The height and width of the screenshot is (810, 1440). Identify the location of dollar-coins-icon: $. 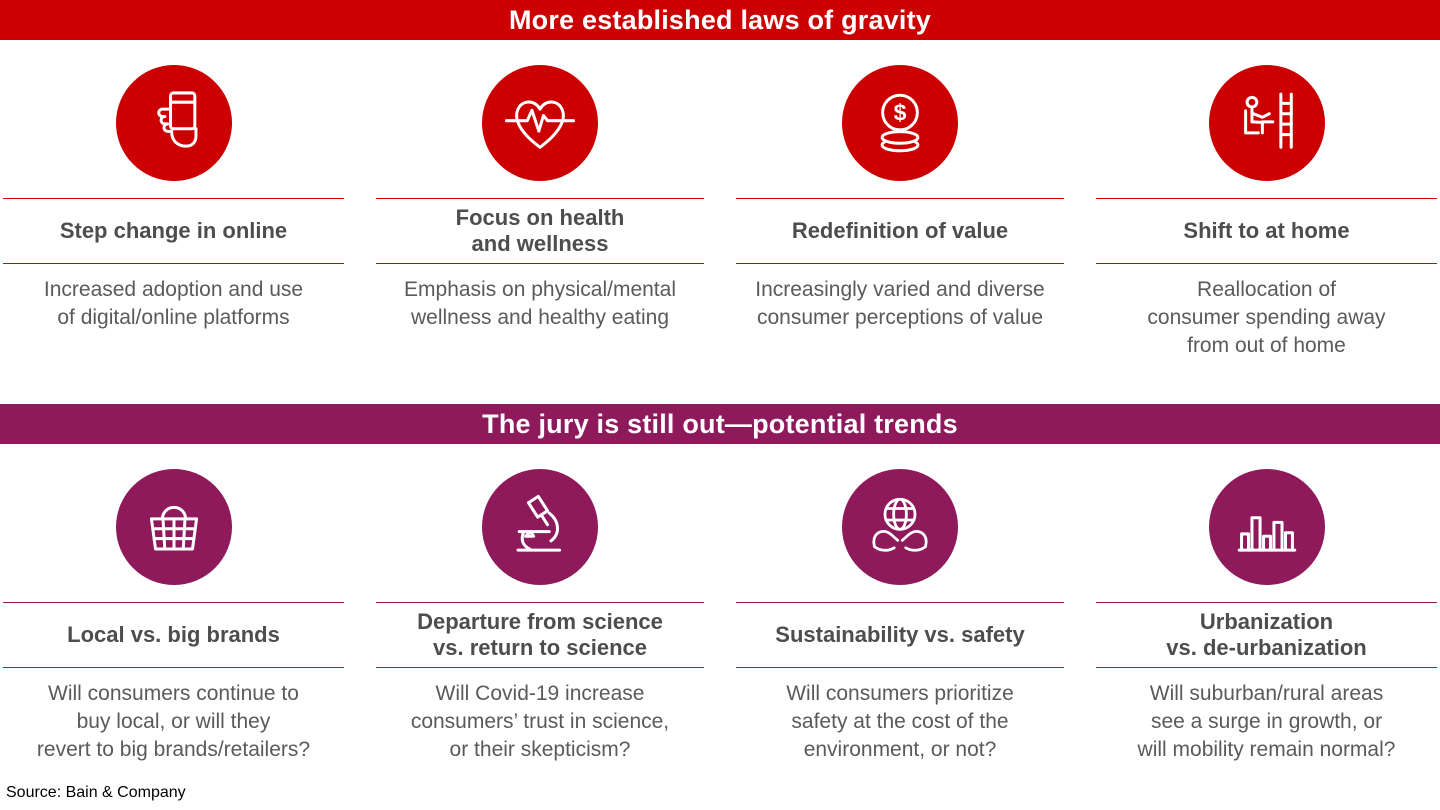
(900, 123).